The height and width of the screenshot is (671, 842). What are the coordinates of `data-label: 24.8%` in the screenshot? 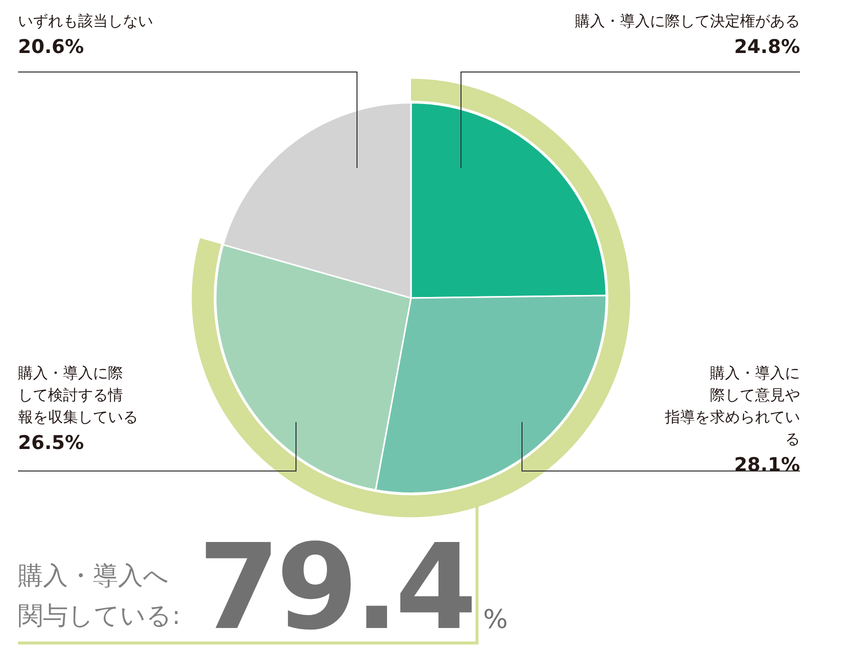 It's located at (766, 47).